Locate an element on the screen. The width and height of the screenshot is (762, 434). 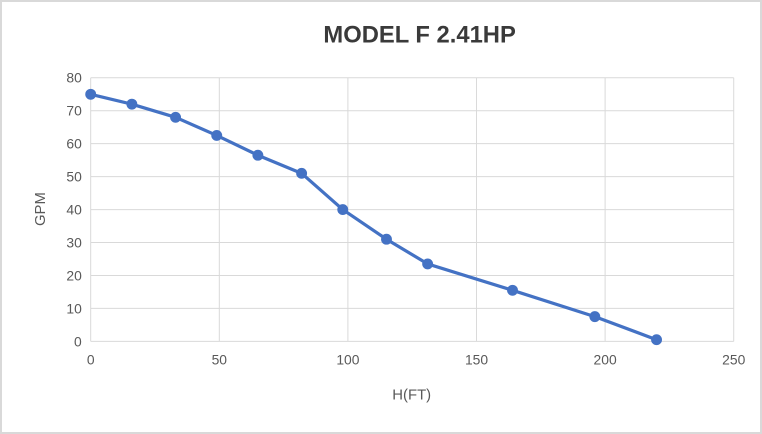
y-tick-label: 20 is located at coordinates (74, 275).